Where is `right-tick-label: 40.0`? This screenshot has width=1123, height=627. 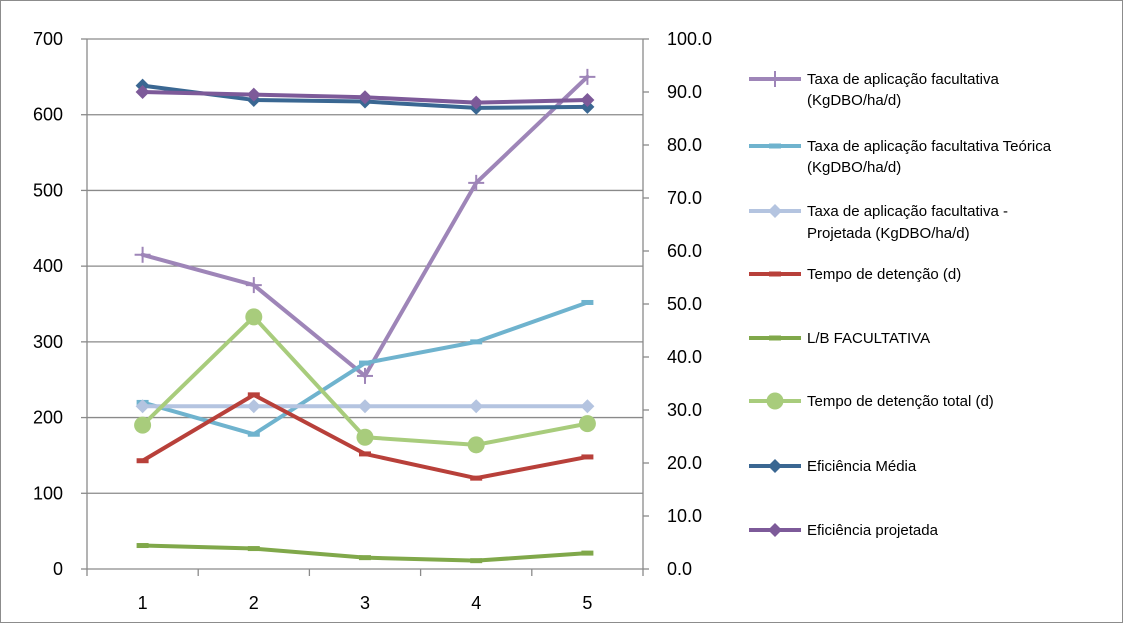 right-tick-label: 40.0 is located at coordinates (684, 357).